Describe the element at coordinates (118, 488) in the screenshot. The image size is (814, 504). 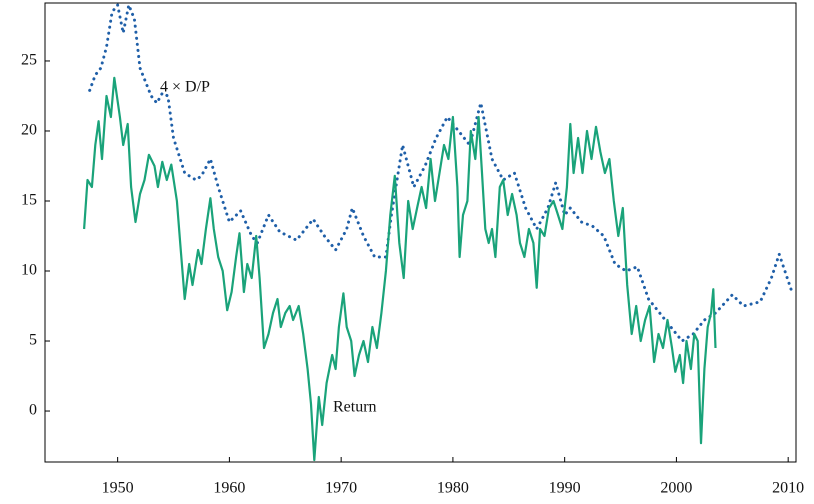
I see `x-tick-label: 1950` at that location.